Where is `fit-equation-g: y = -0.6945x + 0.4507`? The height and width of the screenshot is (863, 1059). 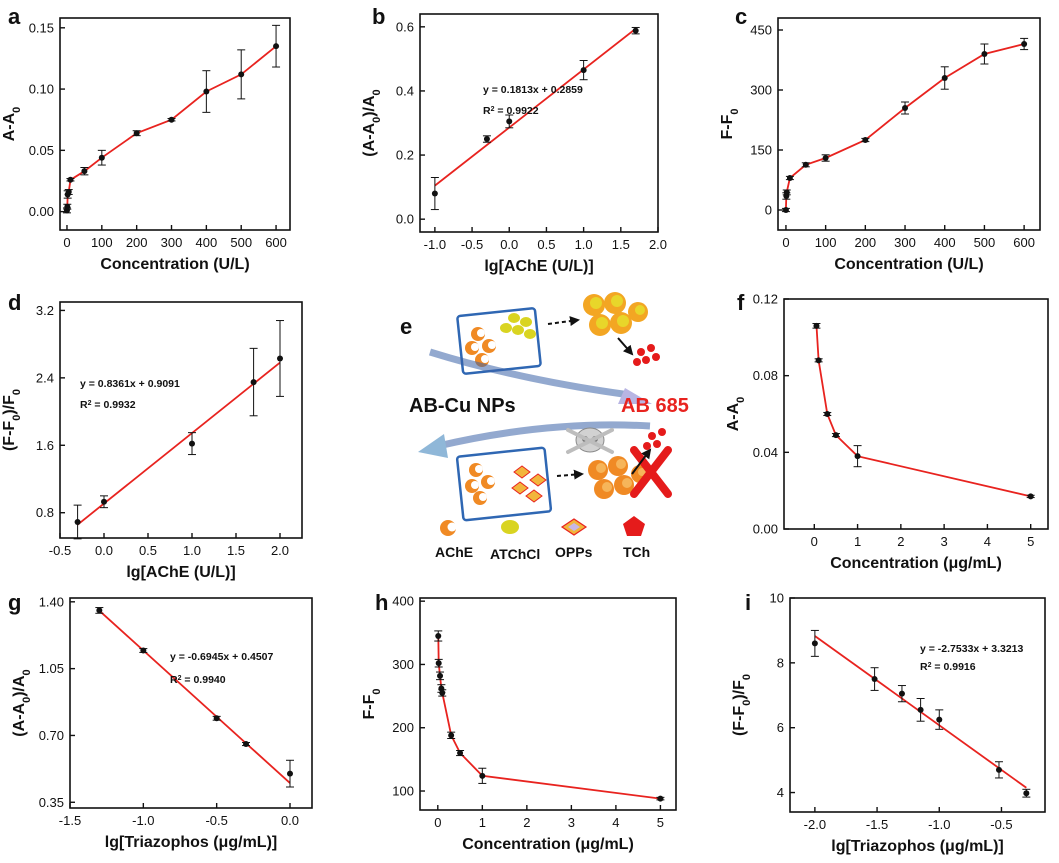 fit-equation-g: y = -0.6945x + 0.4507 is located at coordinates (221, 657).